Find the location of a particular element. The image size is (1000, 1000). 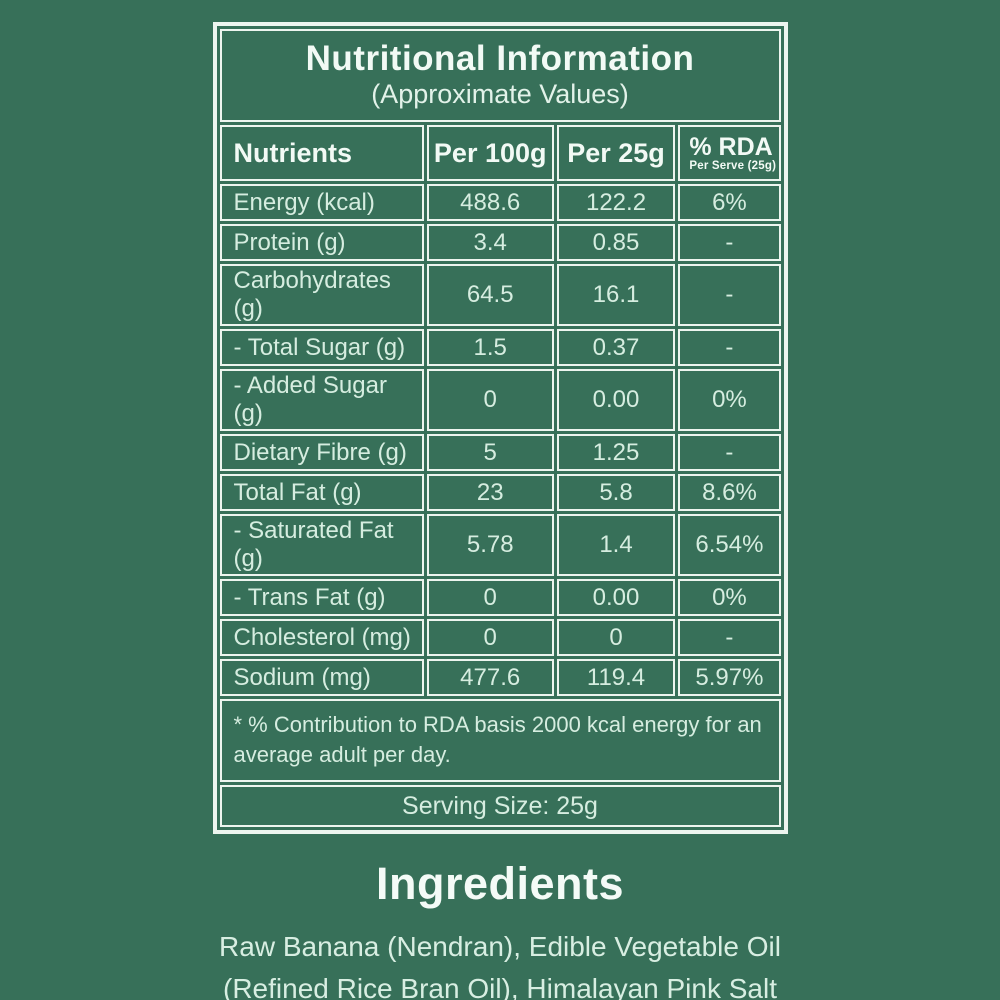

nutrient-name-cell: - Trans Fat (g) is located at coordinates (321, 597).